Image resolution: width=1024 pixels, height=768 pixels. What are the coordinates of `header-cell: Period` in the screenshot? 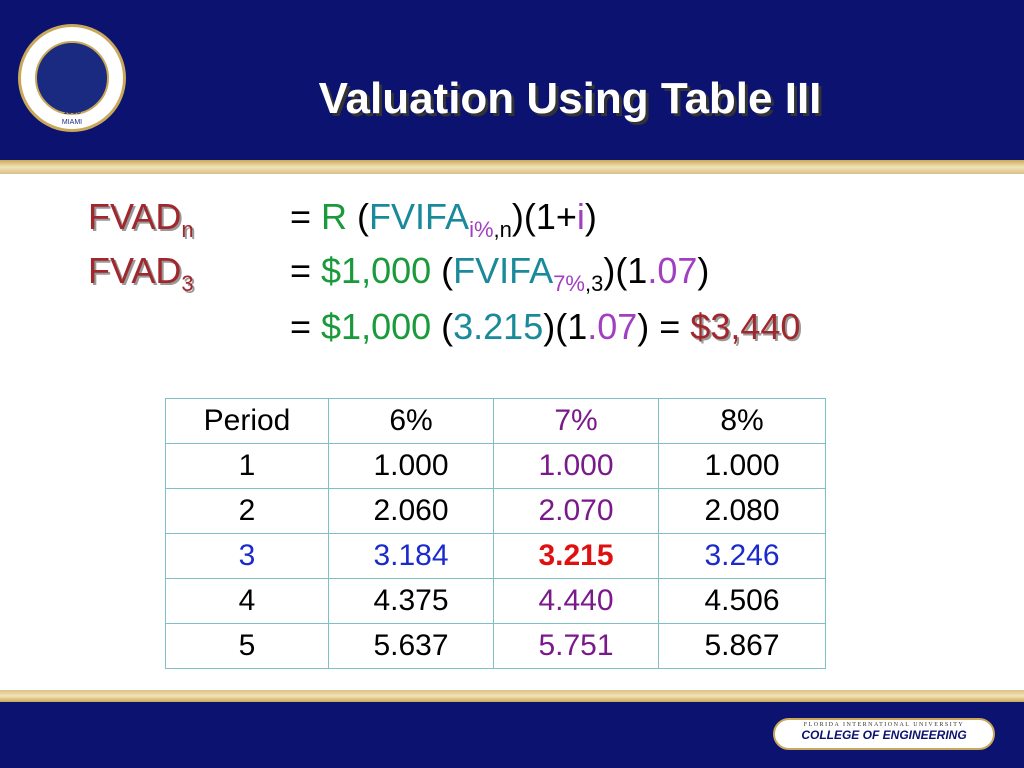 It's located at (247, 421).